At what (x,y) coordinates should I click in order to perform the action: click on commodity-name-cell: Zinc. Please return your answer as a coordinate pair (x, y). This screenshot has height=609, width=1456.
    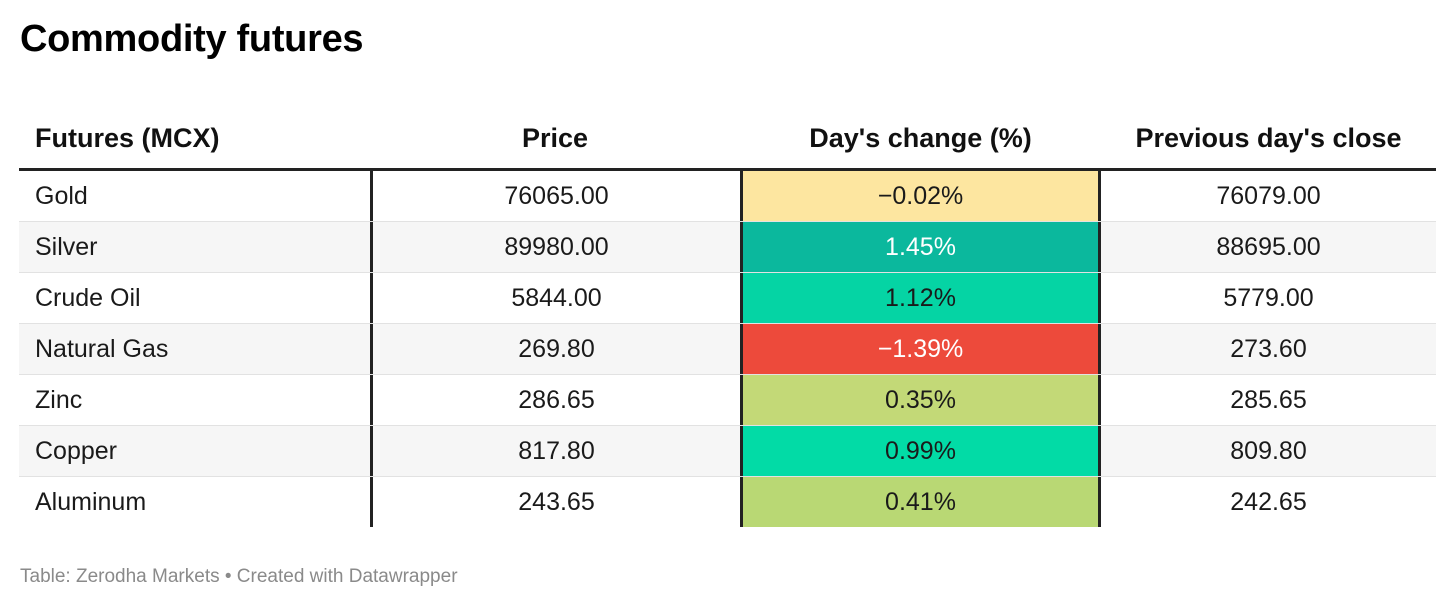
    Looking at the image, I should click on (59, 399).